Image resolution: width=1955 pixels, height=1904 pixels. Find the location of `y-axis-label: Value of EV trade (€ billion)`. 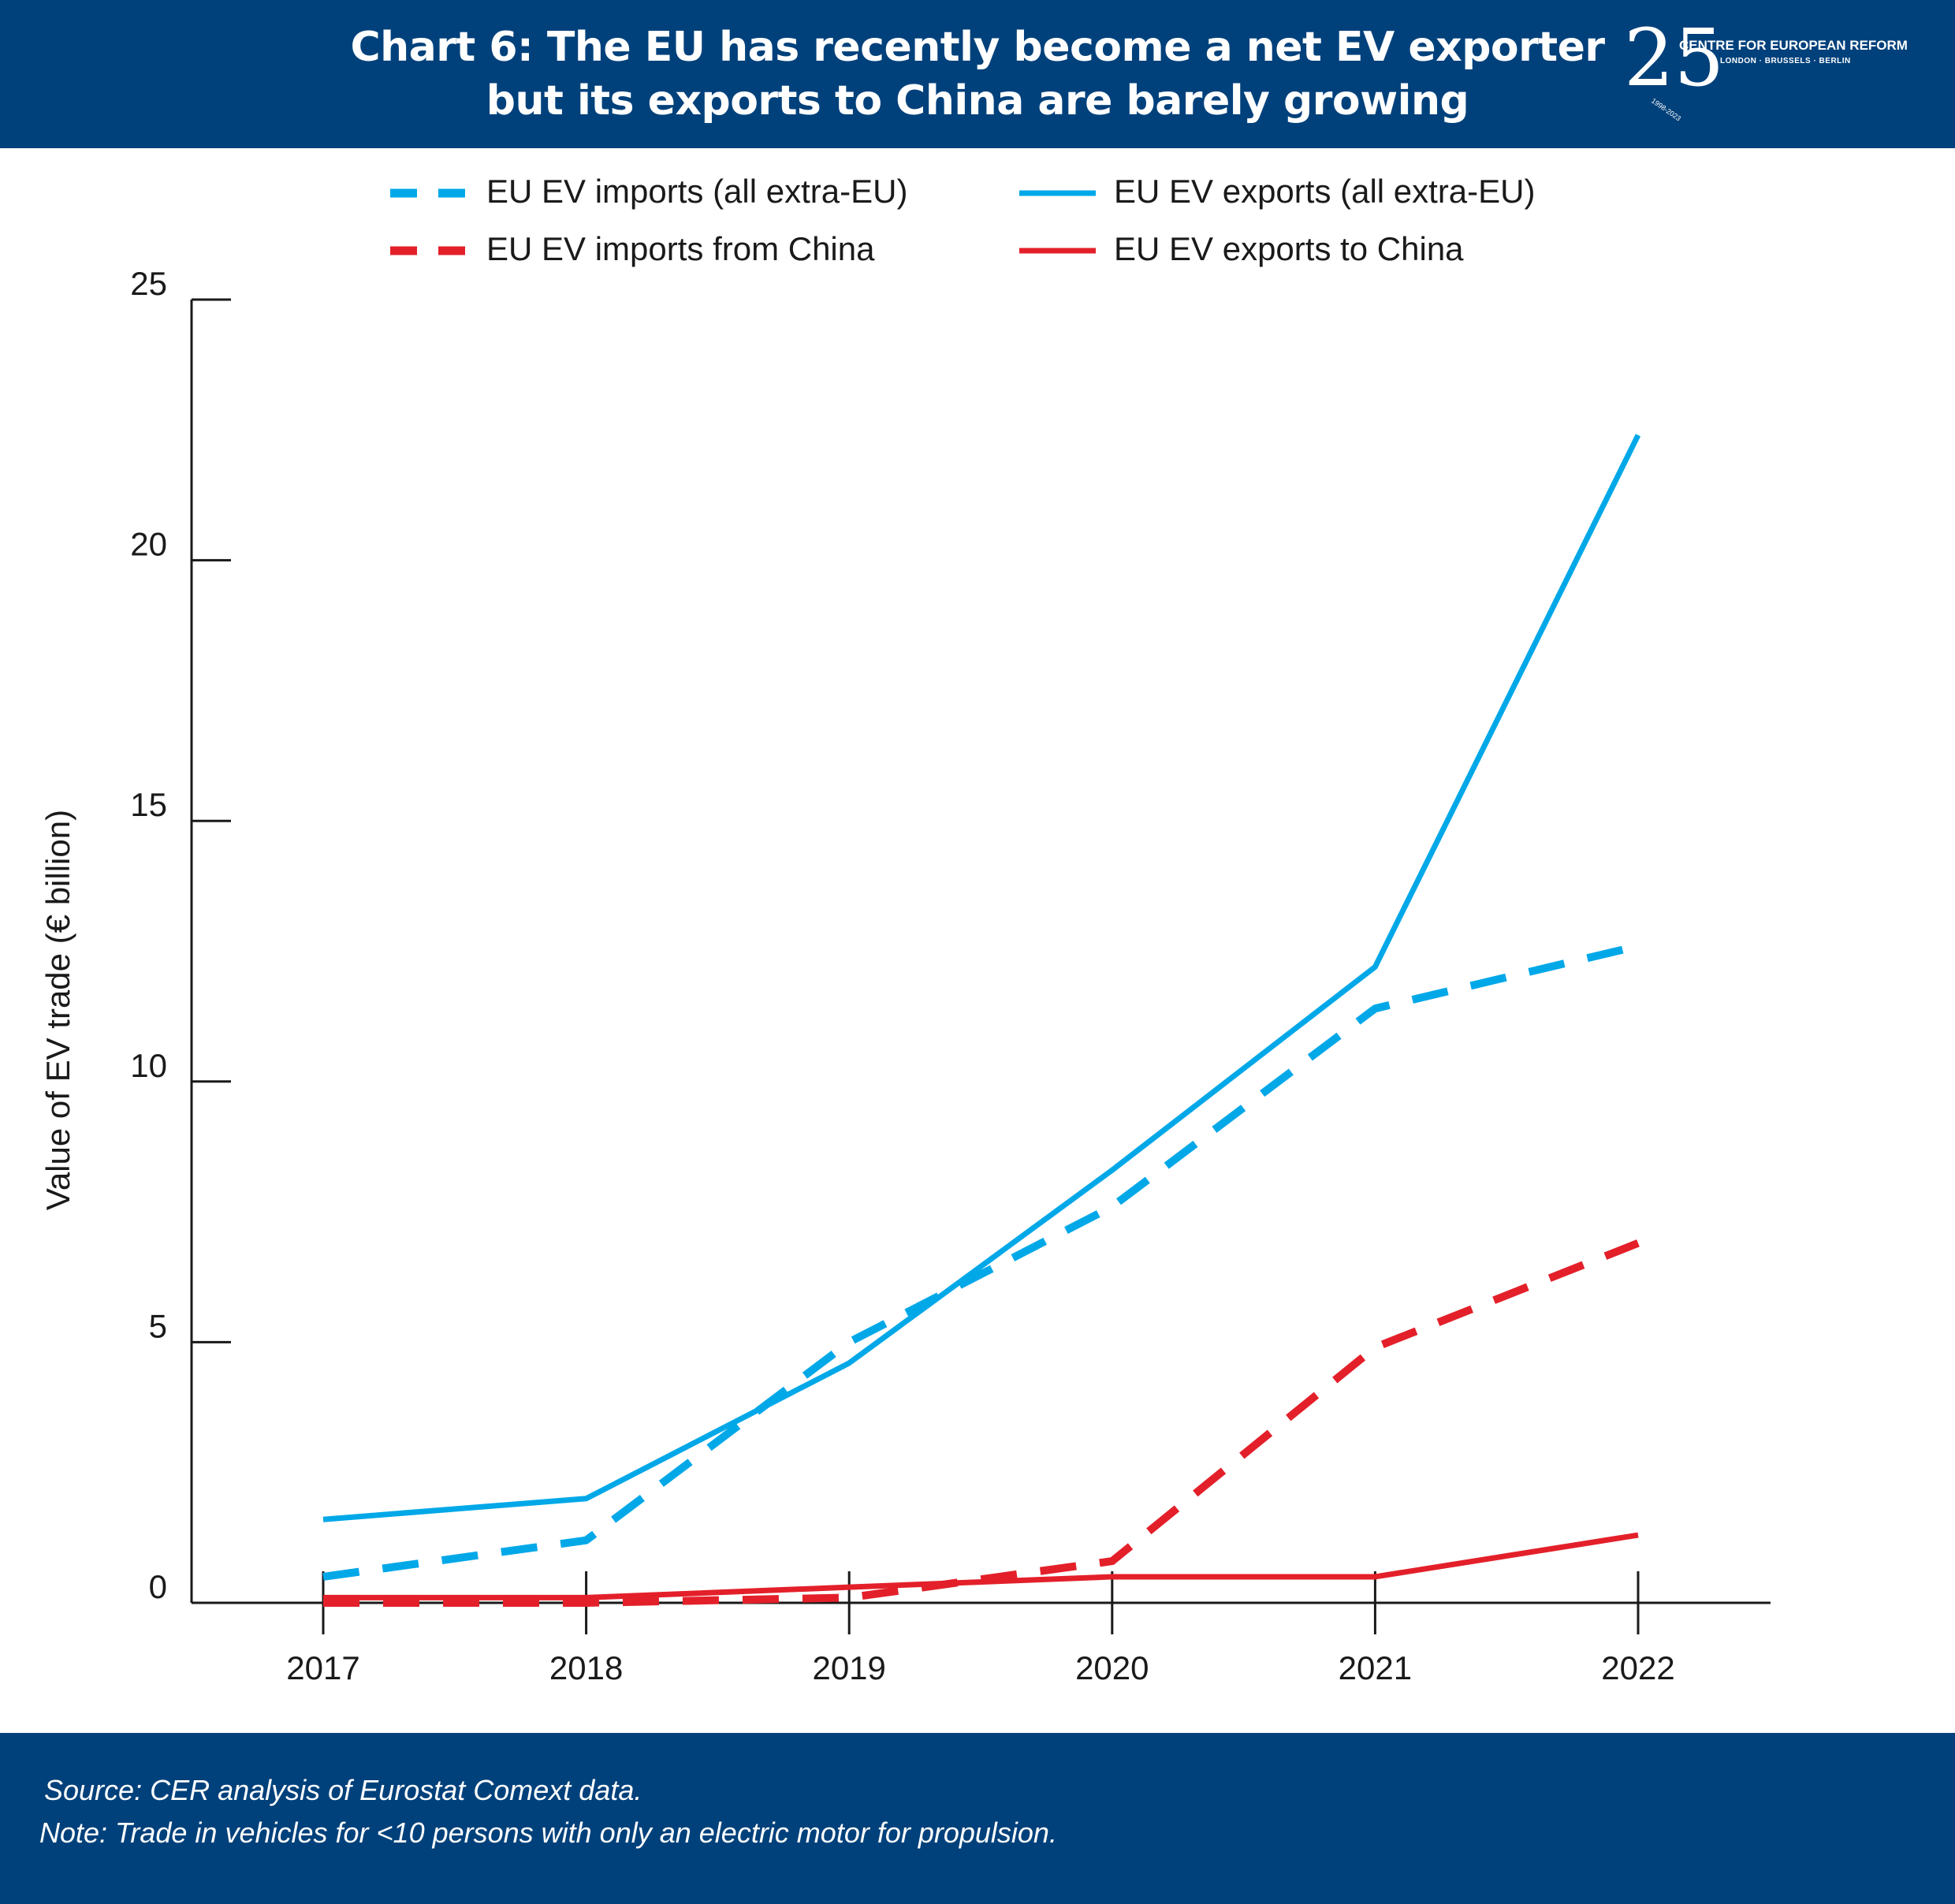

y-axis-label: Value of EV trade (€ billion) is located at coordinates (58, 1010).